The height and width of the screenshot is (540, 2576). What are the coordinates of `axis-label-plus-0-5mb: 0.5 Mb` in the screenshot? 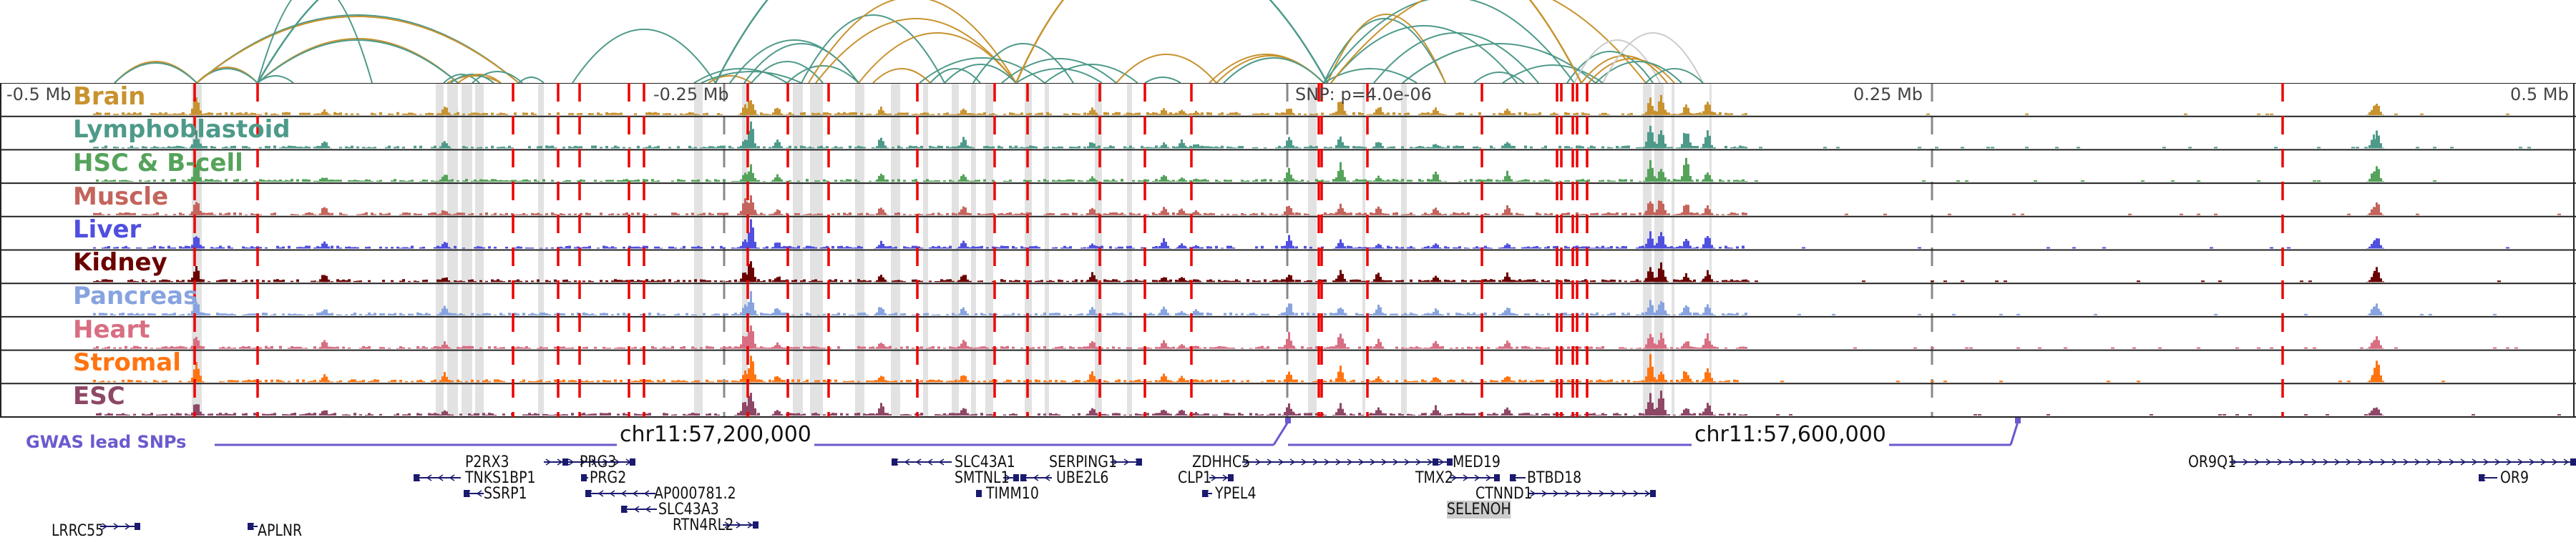 It's located at (2539, 94).